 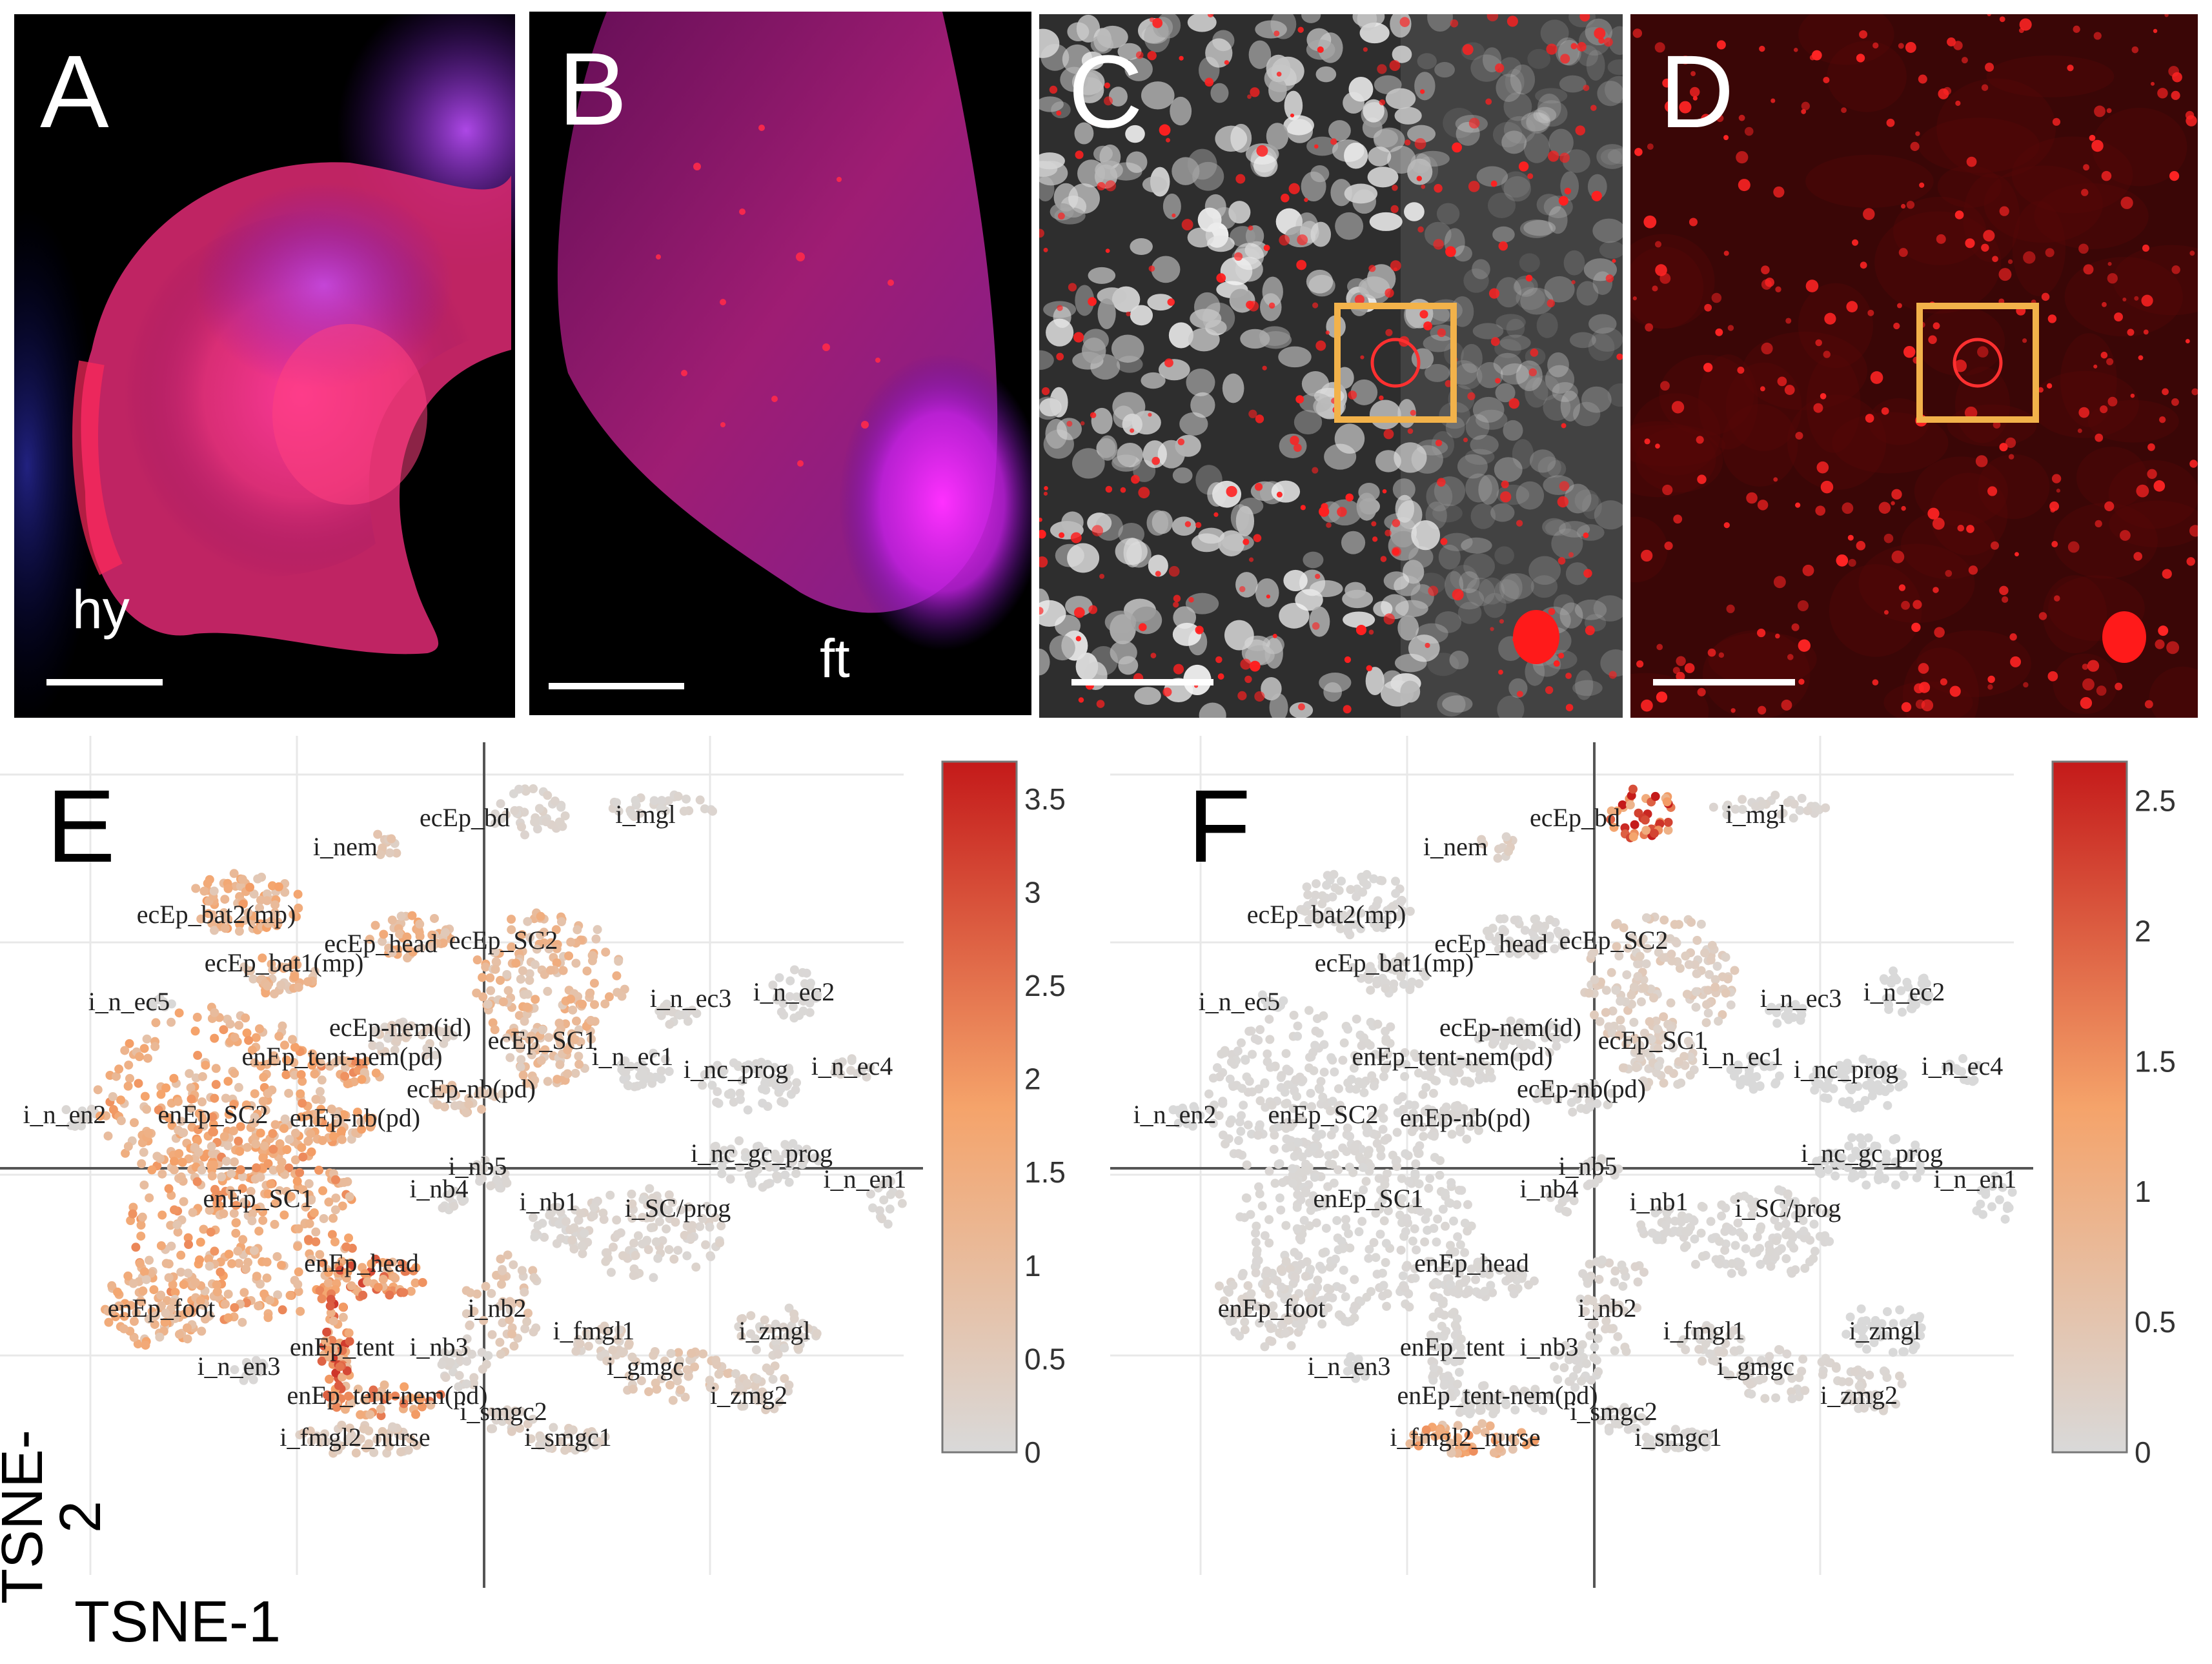 What do you see at coordinates (1743, 1056) in the screenshot?
I see `cluster-label: i_n_ec1` at bounding box center [1743, 1056].